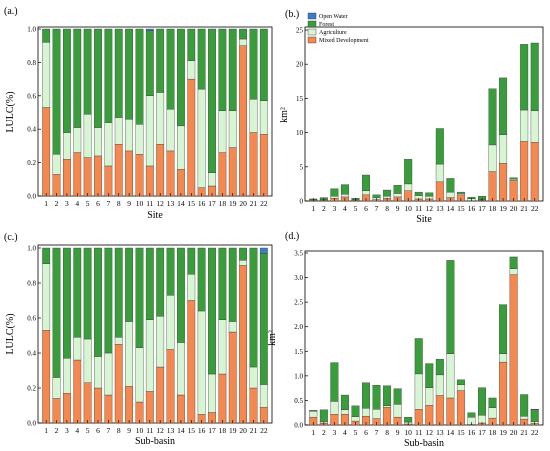 The image size is (550, 451). I want to click on panel-c-xtick-label: 16, so click(202, 430).